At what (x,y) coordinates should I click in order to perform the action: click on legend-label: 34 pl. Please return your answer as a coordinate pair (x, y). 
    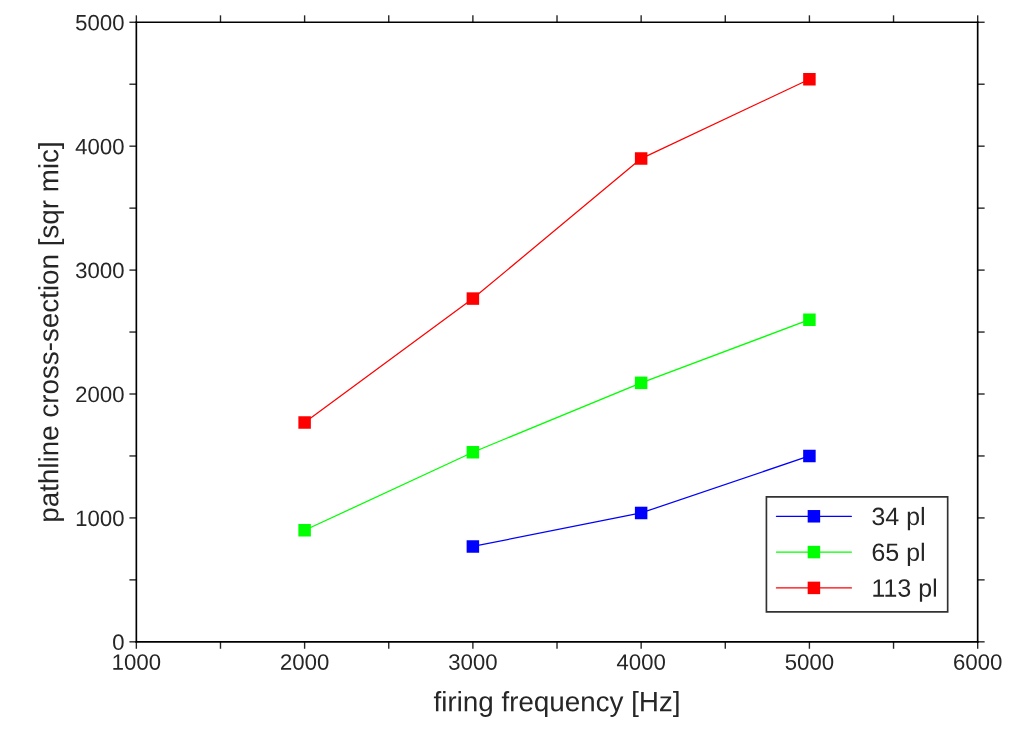
    Looking at the image, I should click on (898, 518).